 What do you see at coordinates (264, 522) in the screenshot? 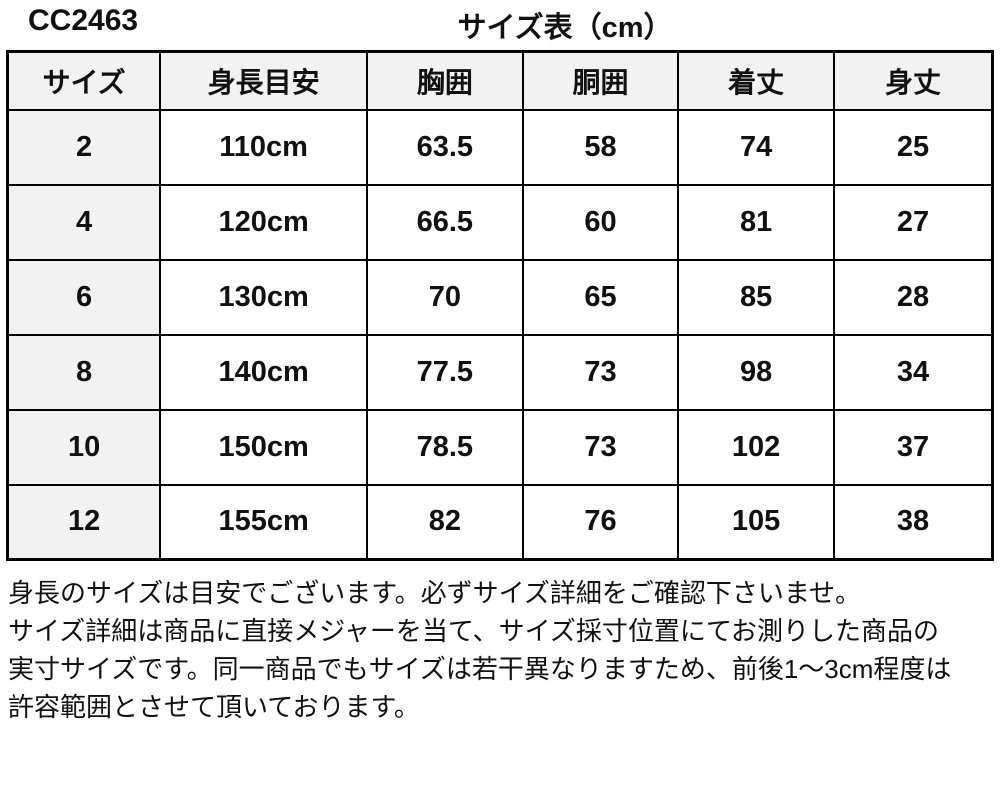
I see `table-cell: 155cm` at bounding box center [264, 522].